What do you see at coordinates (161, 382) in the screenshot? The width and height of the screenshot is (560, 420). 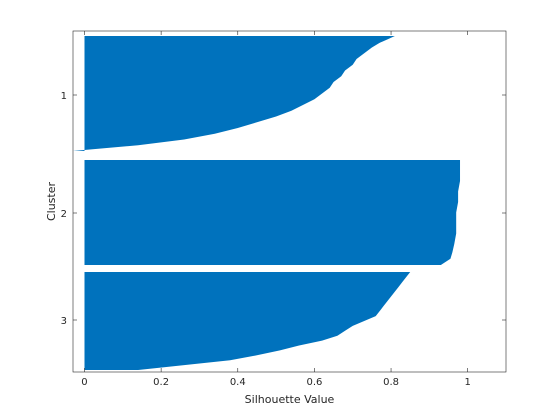 I see `x-tick-label: 0.2` at bounding box center [161, 382].